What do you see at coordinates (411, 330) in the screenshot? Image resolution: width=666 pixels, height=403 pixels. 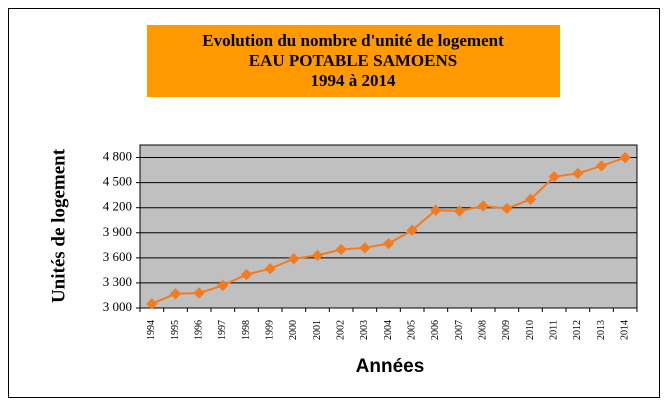 I see `x-tick-label: 2005` at bounding box center [411, 330].